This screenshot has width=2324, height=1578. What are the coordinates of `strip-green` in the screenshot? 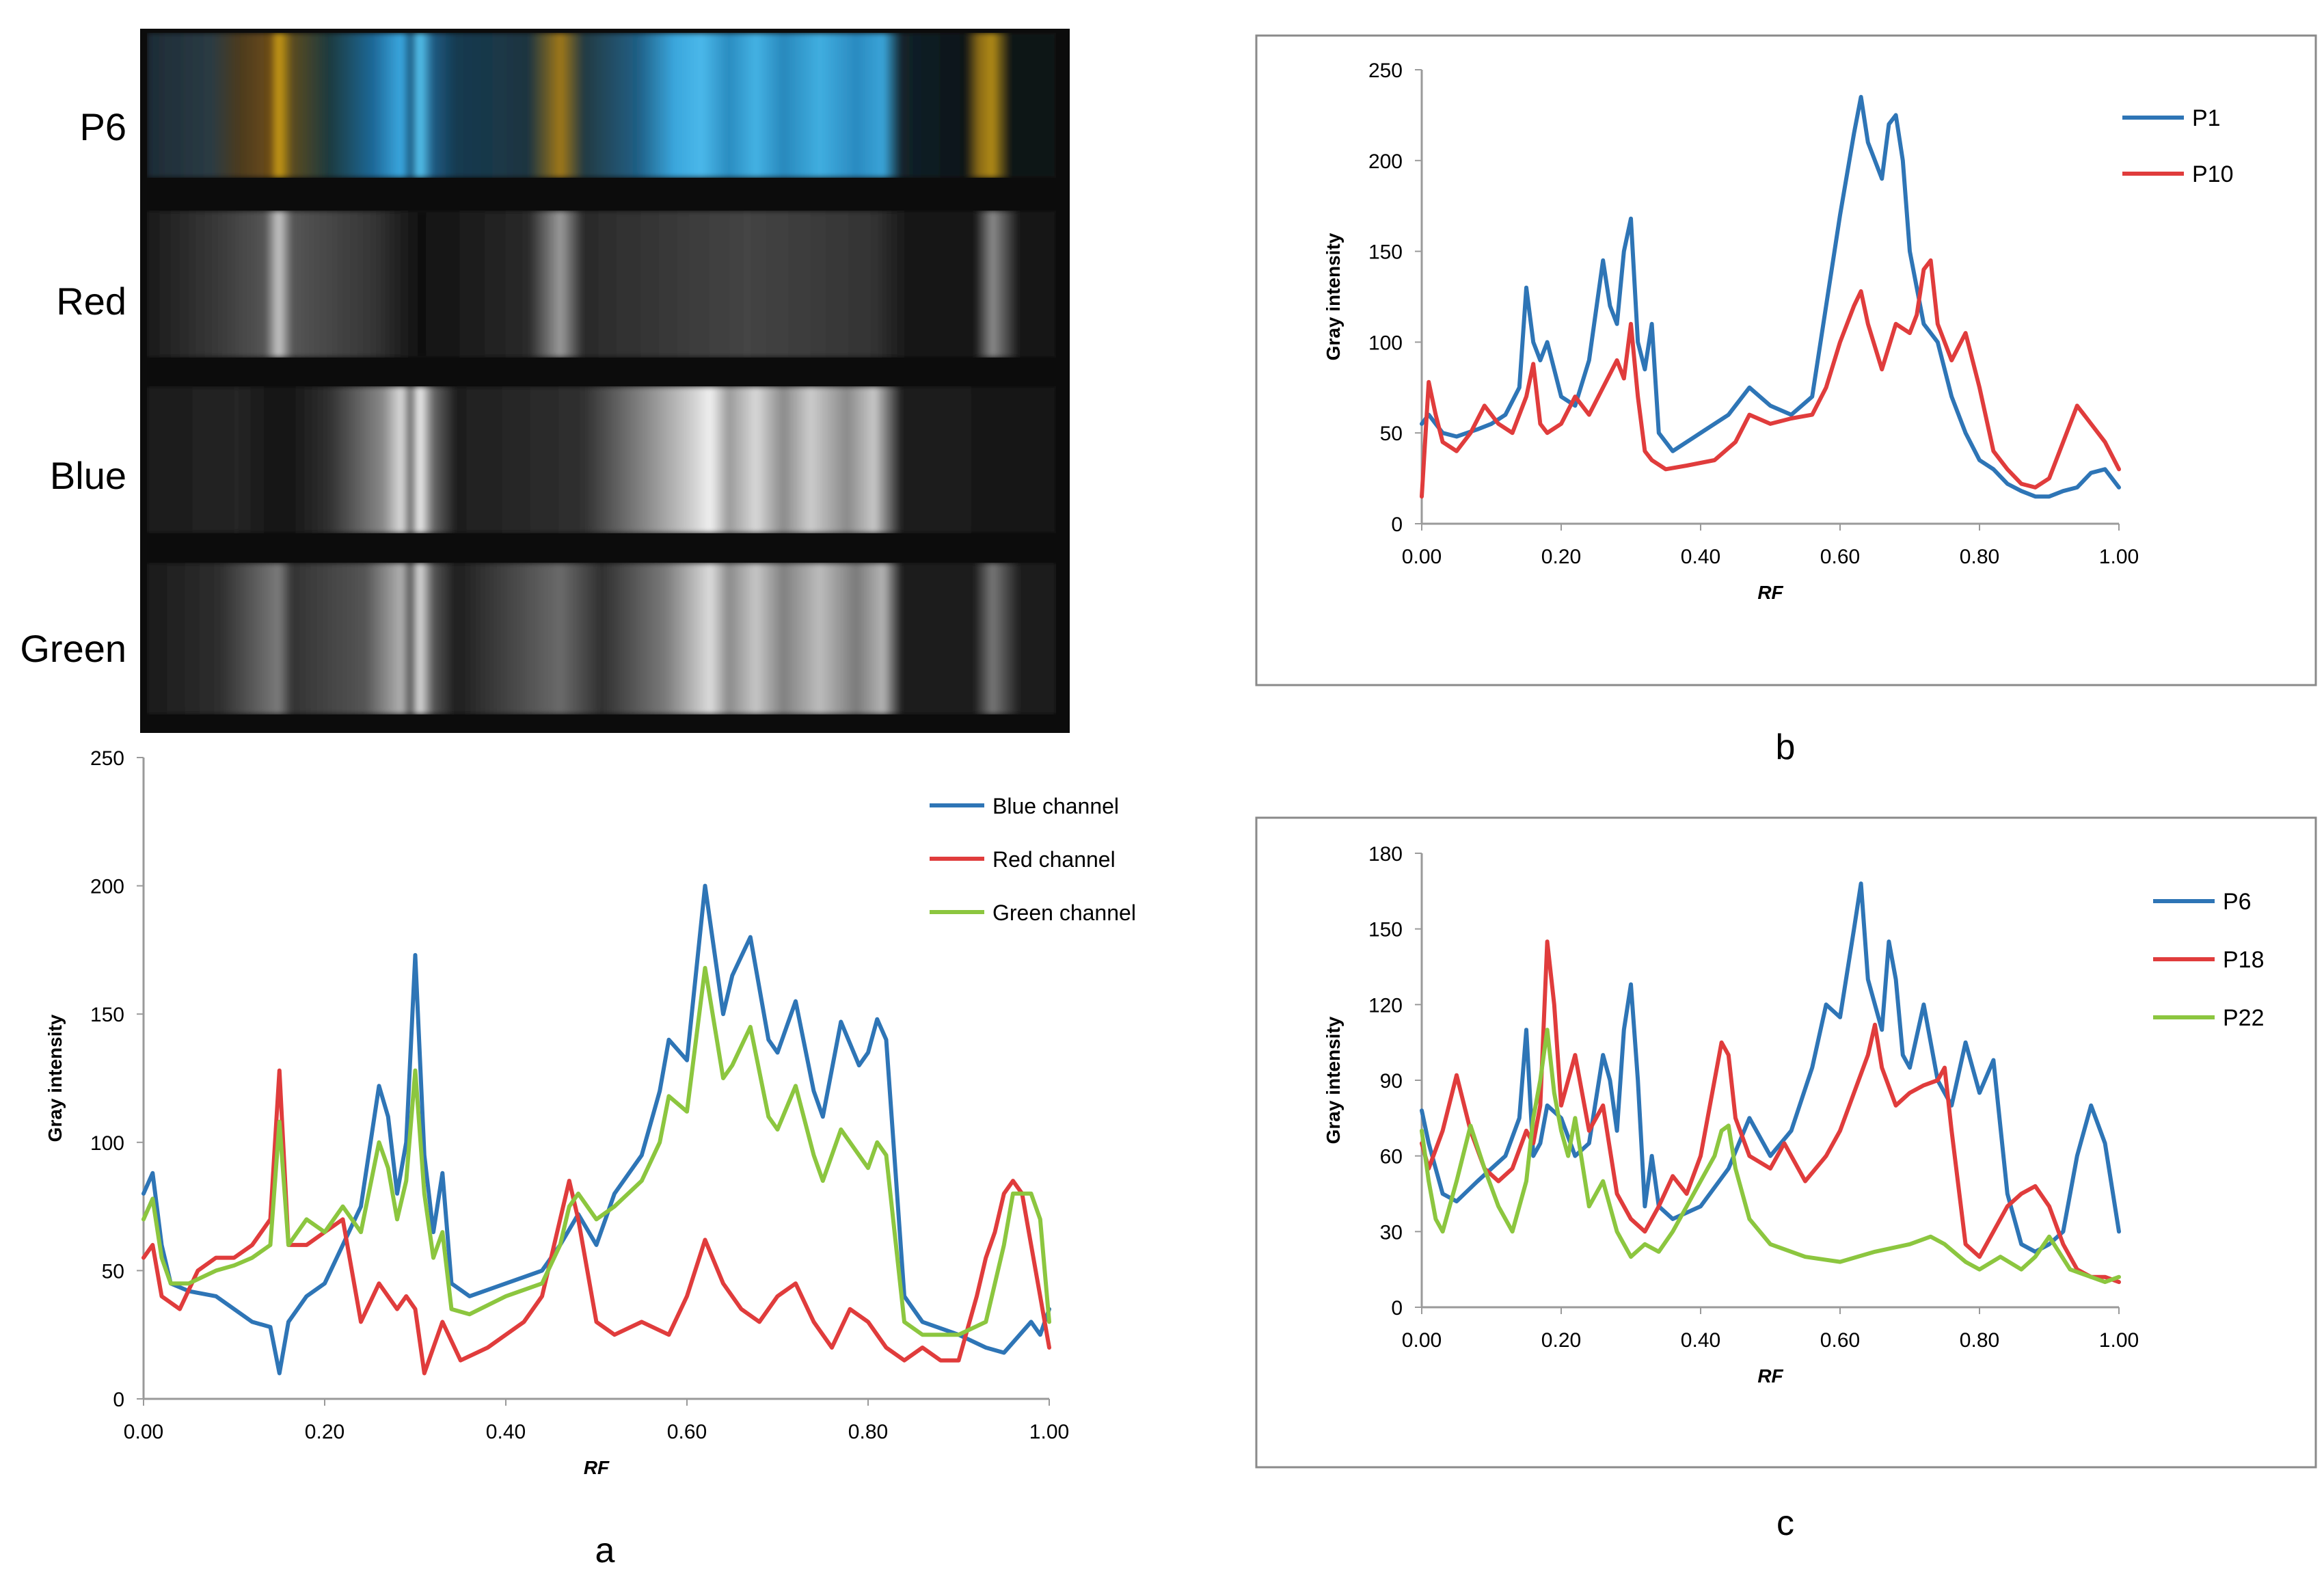 It's located at (601, 638).